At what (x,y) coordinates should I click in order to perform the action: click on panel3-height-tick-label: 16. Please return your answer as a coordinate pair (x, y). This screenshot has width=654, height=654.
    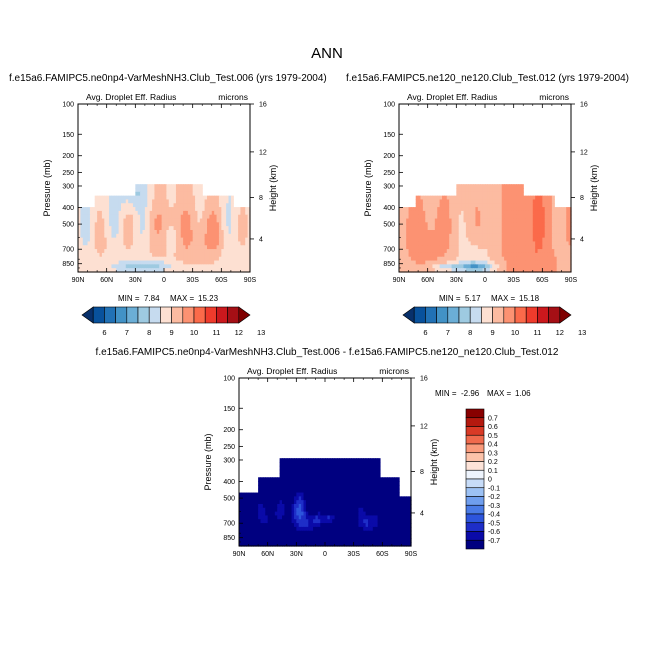
    Looking at the image, I should click on (424, 379).